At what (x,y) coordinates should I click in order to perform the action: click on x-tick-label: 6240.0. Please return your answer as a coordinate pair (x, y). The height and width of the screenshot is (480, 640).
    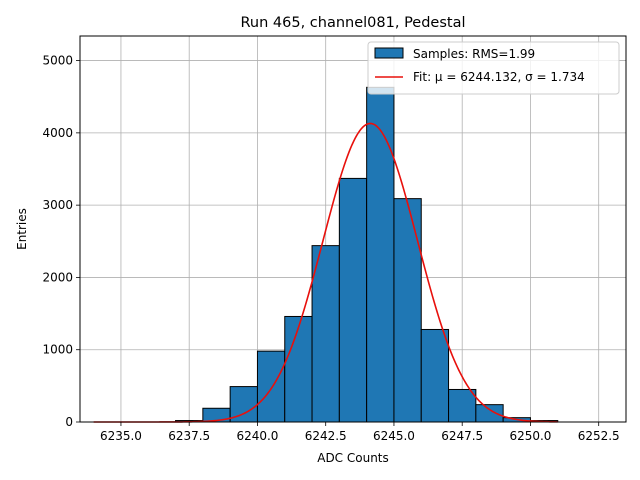
    Looking at the image, I should click on (257, 436).